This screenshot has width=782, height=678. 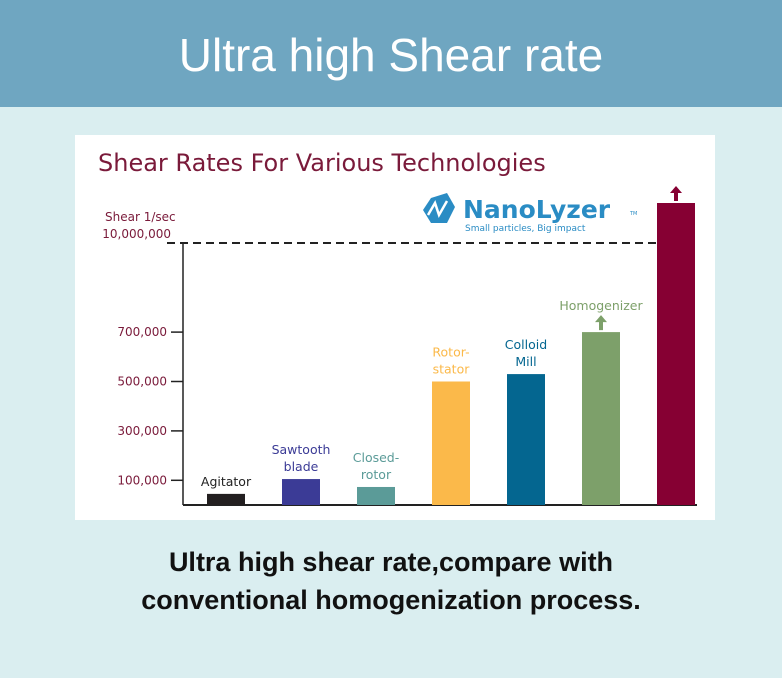 I want to click on bar-label: Sawtooth, so click(x=301, y=449).